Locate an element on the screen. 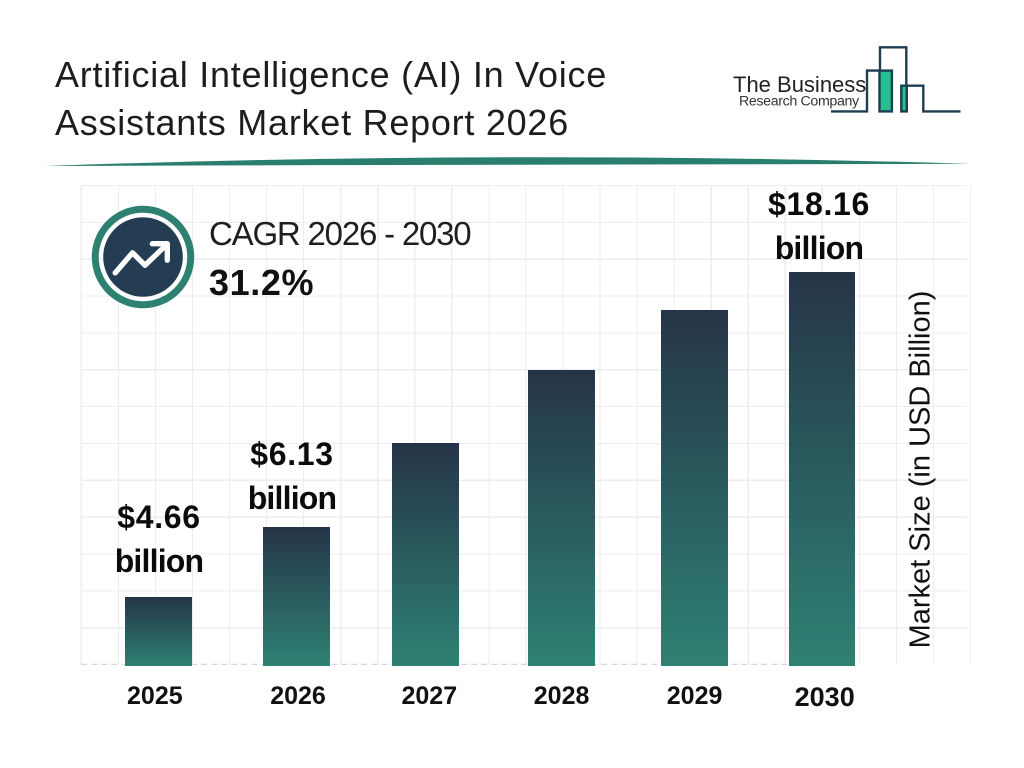  svg-text: Research Company is located at coordinates (799, 101).